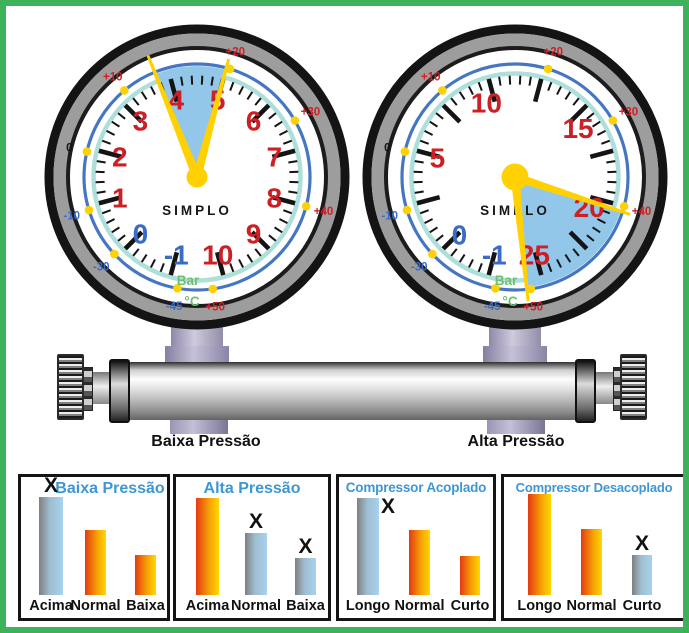 The width and height of the screenshot is (689, 633). What do you see at coordinates (539, 544) in the screenshot?
I see `bar-longo` at bounding box center [539, 544].